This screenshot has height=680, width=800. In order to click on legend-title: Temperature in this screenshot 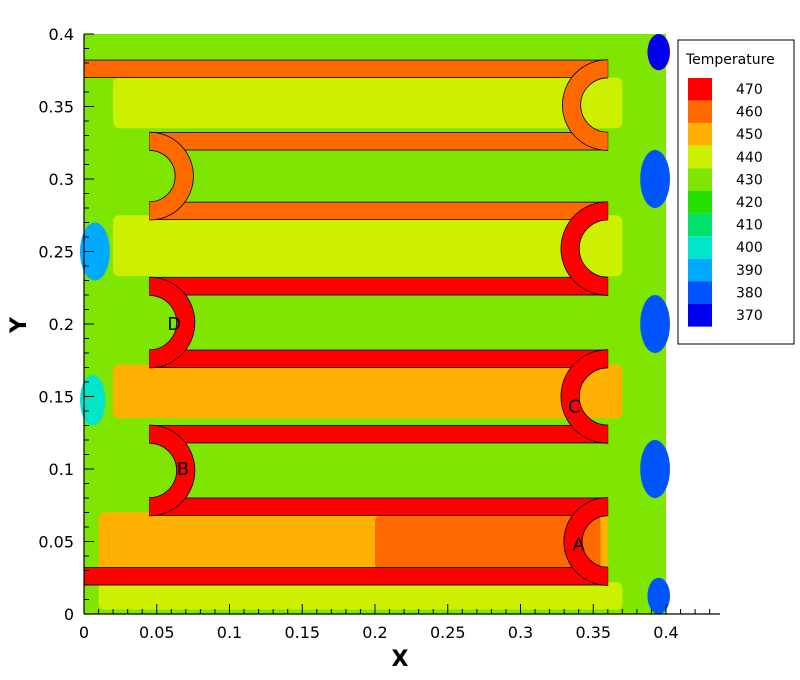, I will do `click(730, 60)`.